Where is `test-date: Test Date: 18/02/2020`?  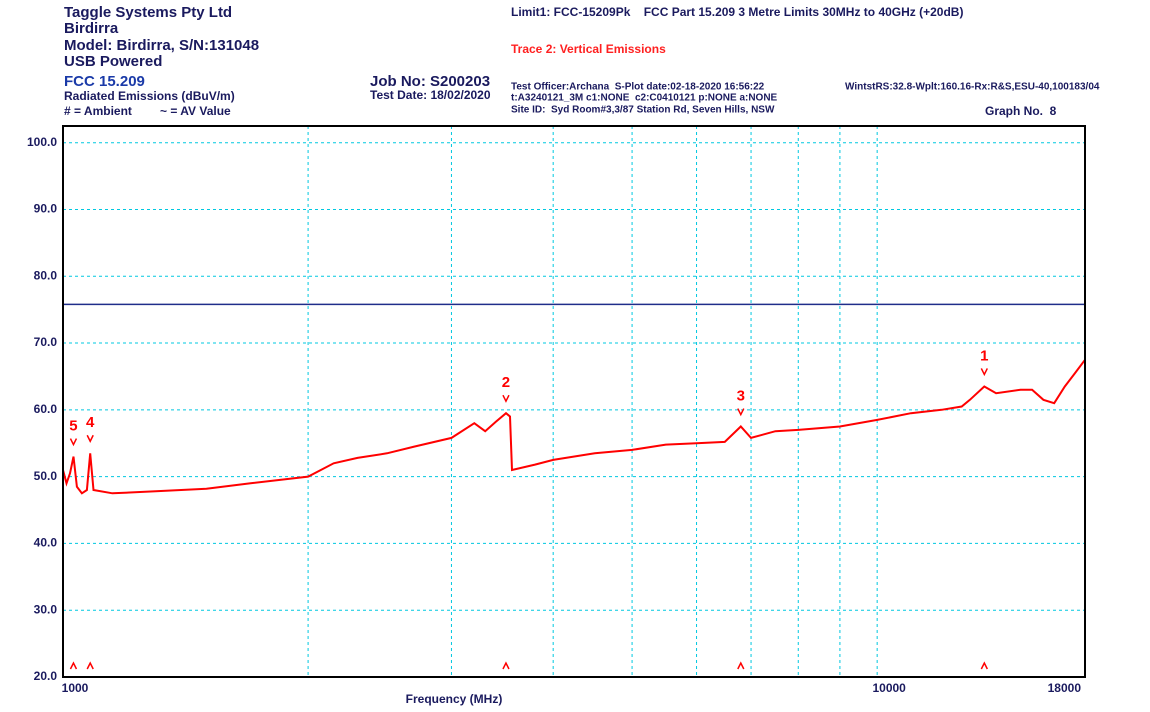 test-date: Test Date: 18/02/2020 is located at coordinates (430, 95).